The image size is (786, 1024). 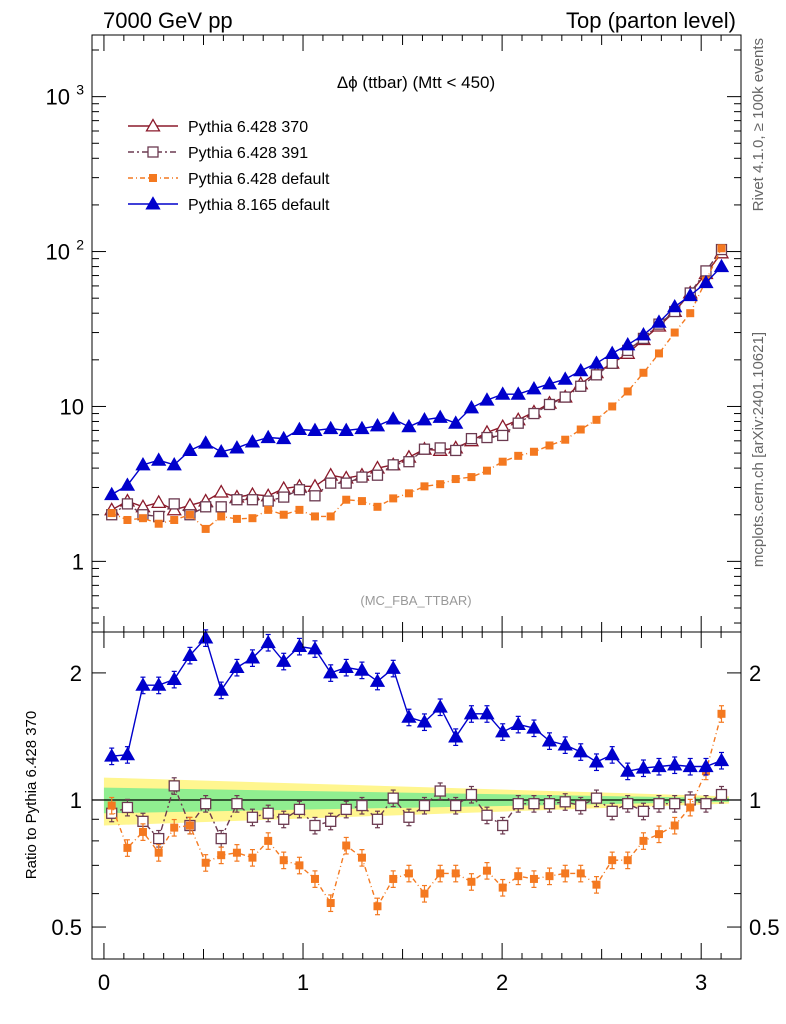 What do you see at coordinates (78, 561) in the screenshot?
I see `main-y-tick-label: 1` at bounding box center [78, 561].